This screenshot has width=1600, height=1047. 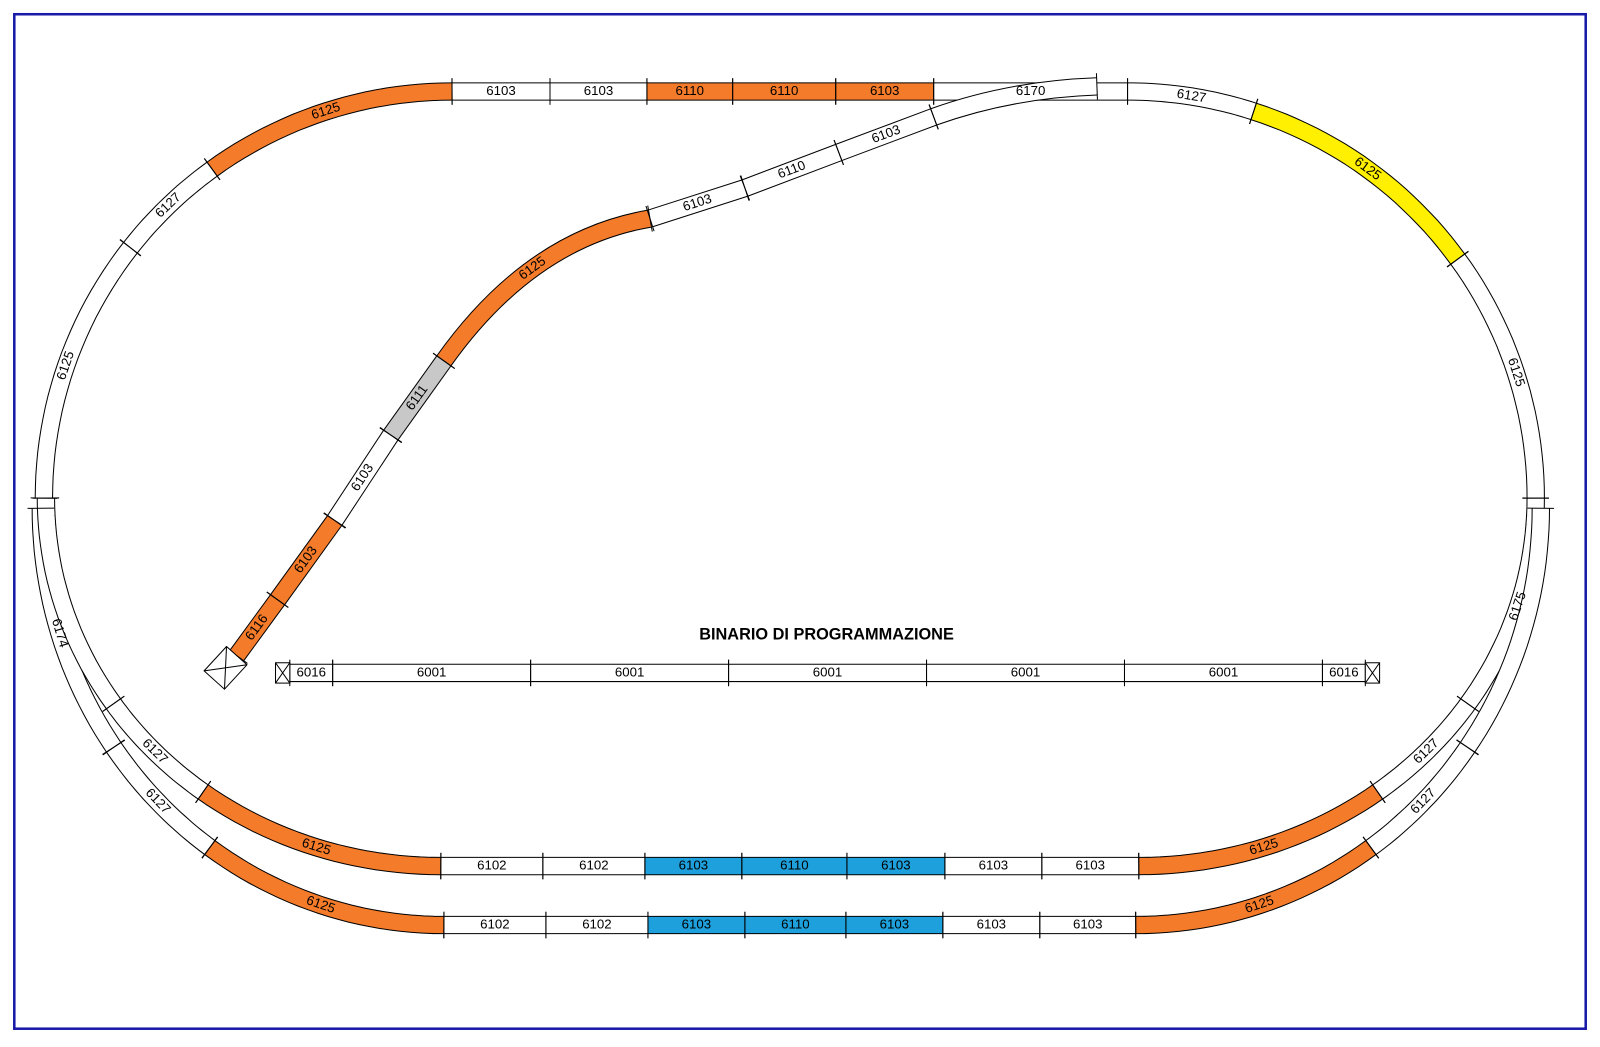 What do you see at coordinates (1192, 96) in the screenshot?
I see `track-label: 6127` at bounding box center [1192, 96].